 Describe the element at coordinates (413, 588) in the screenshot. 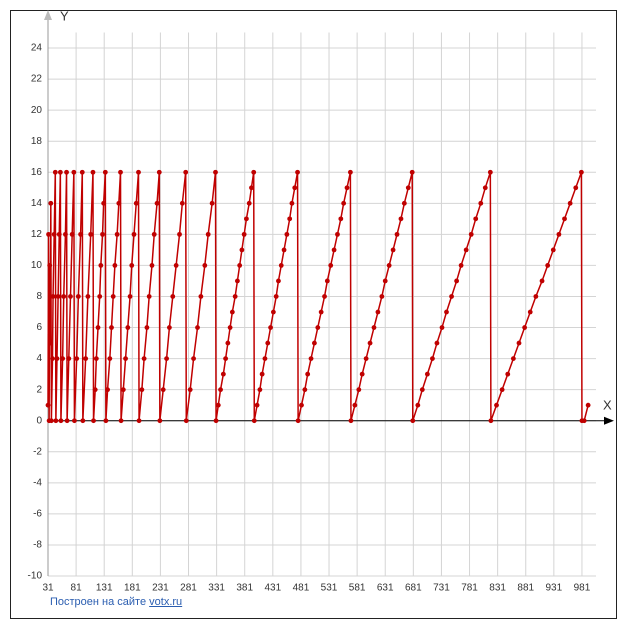

I see `x-tick-label: 681` at that location.